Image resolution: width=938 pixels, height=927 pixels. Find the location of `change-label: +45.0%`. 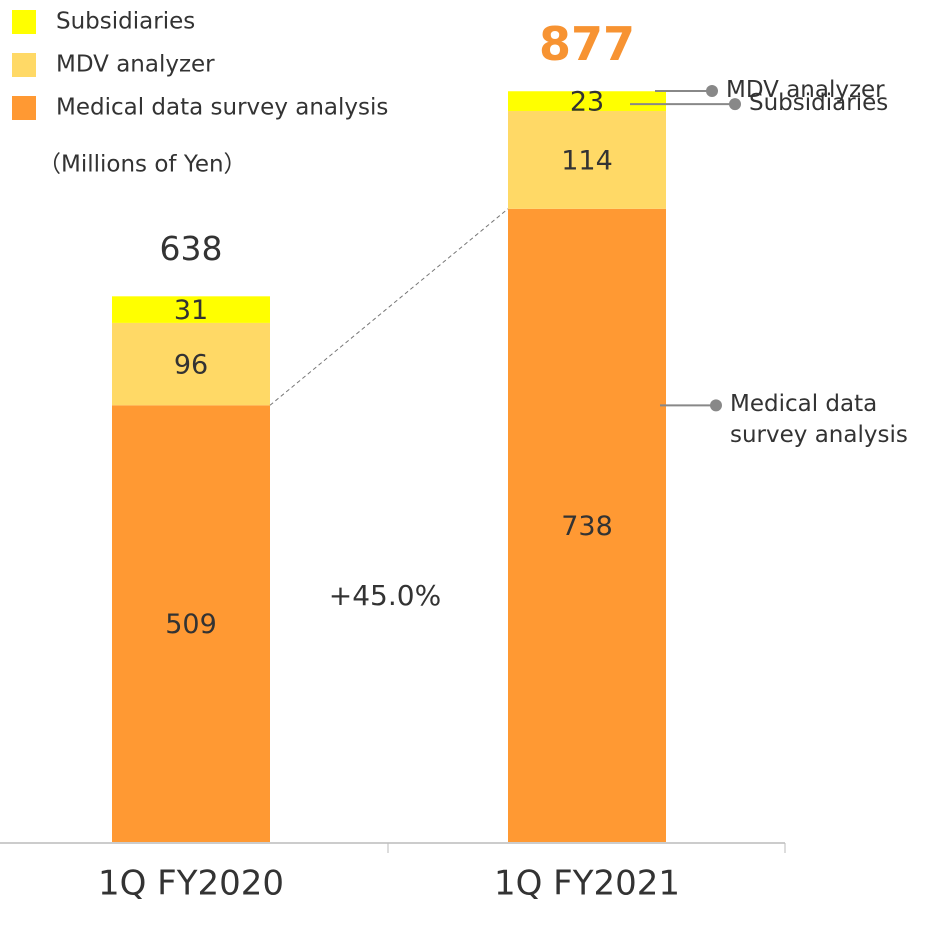

change-label: +45.0% is located at coordinates (385, 595).